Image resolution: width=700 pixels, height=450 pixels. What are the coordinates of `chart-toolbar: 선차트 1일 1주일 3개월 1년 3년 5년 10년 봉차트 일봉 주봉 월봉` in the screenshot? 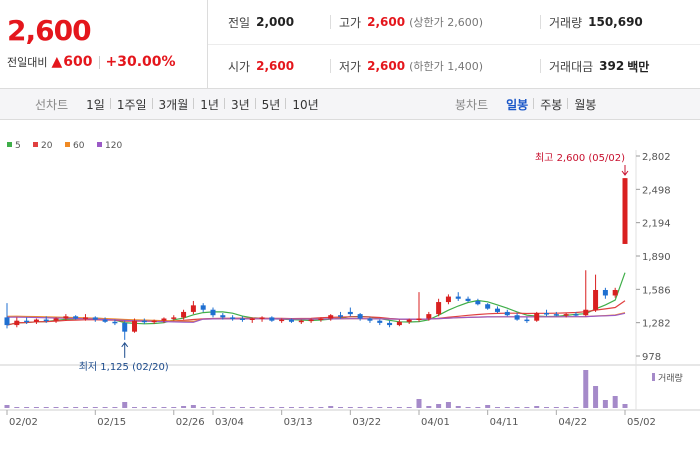 It's located at (350, 104).